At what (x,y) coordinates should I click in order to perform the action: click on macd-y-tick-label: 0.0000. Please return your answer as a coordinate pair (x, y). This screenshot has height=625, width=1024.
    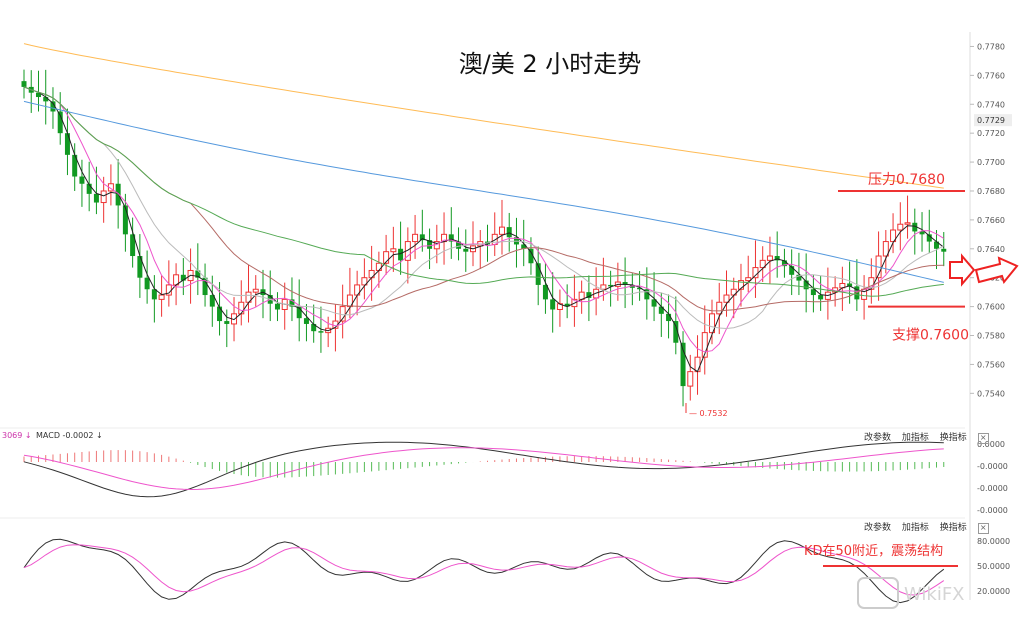
    Looking at the image, I should click on (991, 444).